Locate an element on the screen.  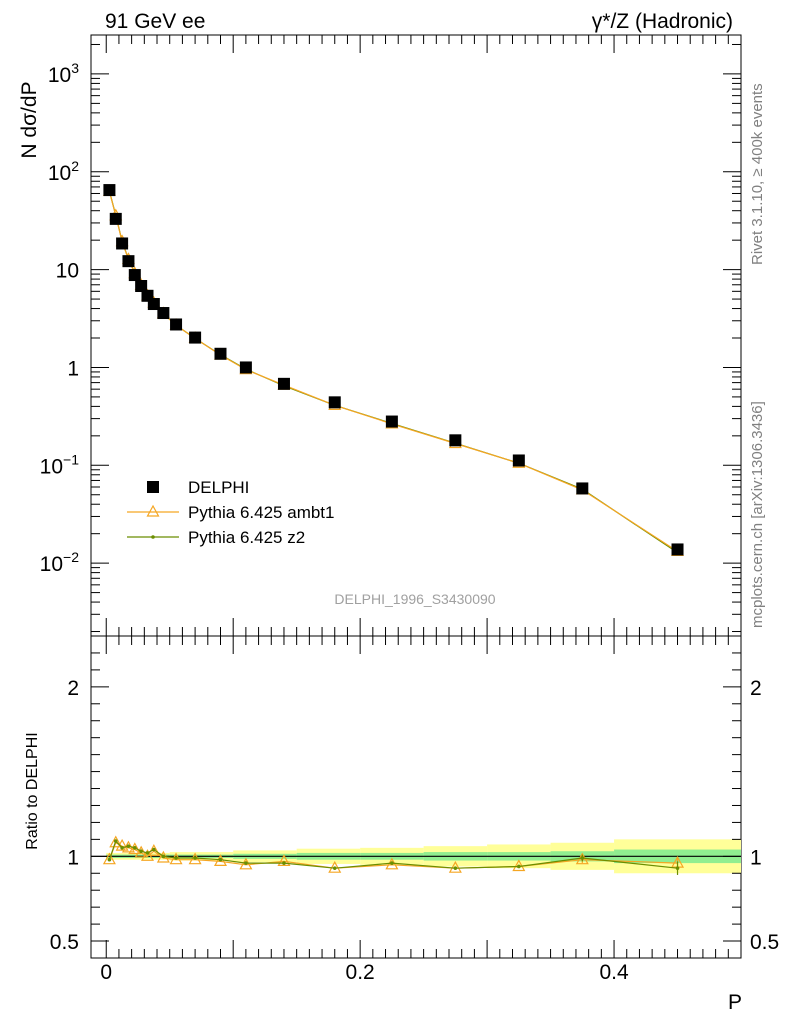
ratio-y-tick-label-right: 2 is located at coordinates (756, 688).